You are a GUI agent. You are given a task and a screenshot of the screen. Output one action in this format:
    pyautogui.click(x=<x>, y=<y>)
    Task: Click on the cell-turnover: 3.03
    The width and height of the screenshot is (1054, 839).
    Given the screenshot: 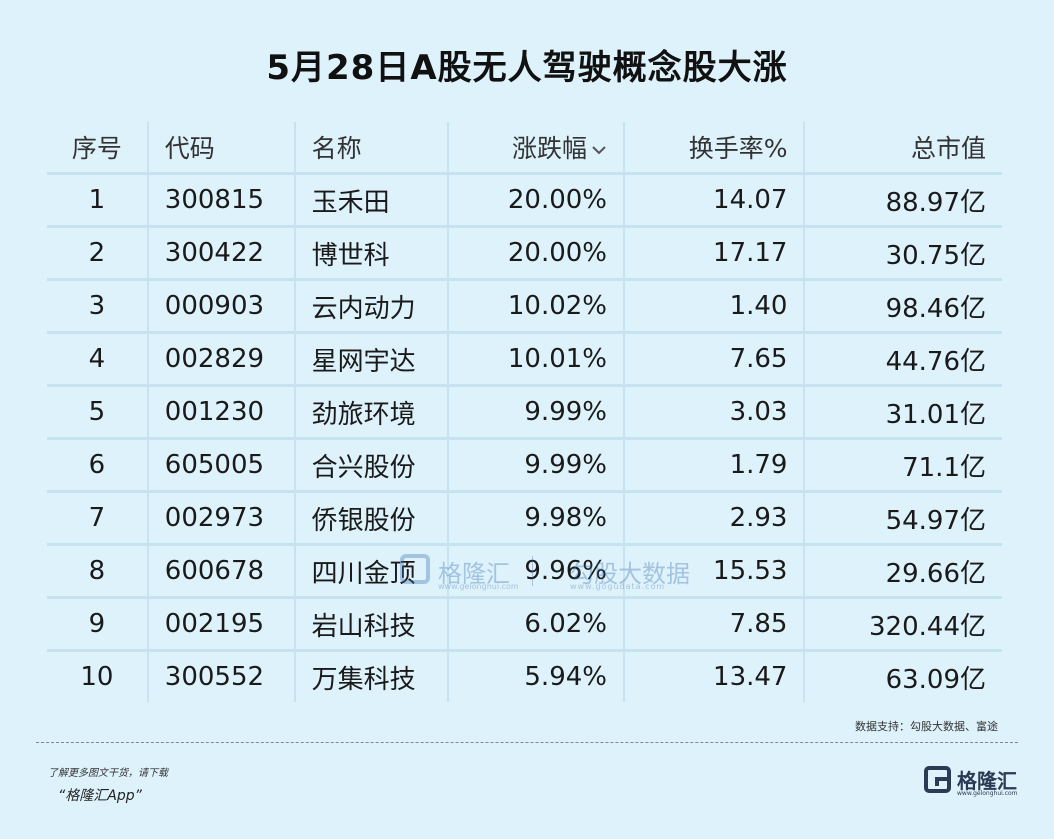 What is the action you would take?
    pyautogui.click(x=715, y=413)
    